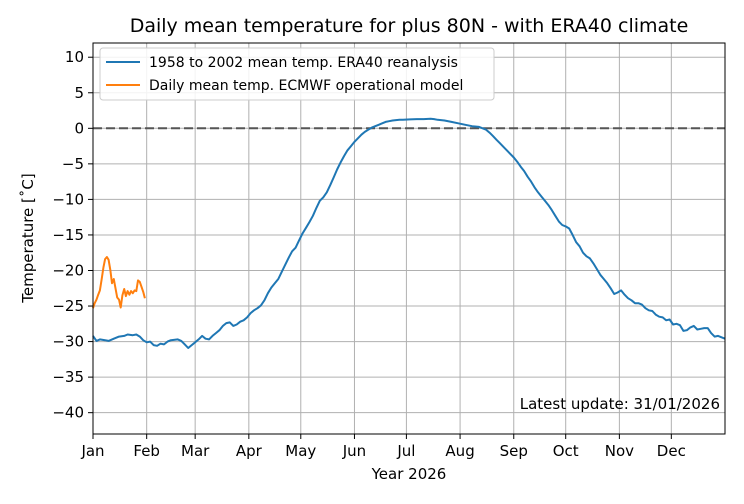 The height and width of the screenshot is (504, 744). What do you see at coordinates (68, 306) in the screenshot?
I see `y-tick-label-minus25: −25` at bounding box center [68, 306].